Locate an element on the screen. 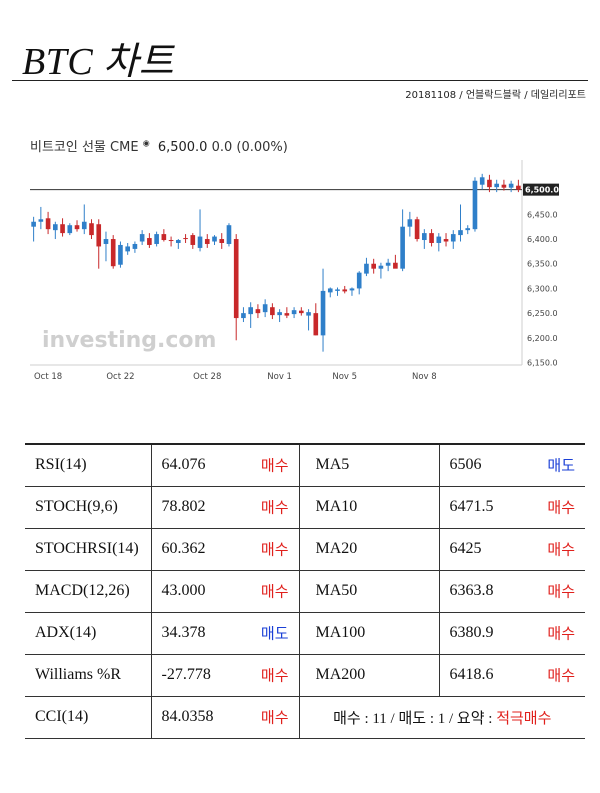 This screenshot has width=600, height=793. indicator-row: MACD(12,26) 43.000 매수 MA50 6363.8 매수 is located at coordinates (305, 591).